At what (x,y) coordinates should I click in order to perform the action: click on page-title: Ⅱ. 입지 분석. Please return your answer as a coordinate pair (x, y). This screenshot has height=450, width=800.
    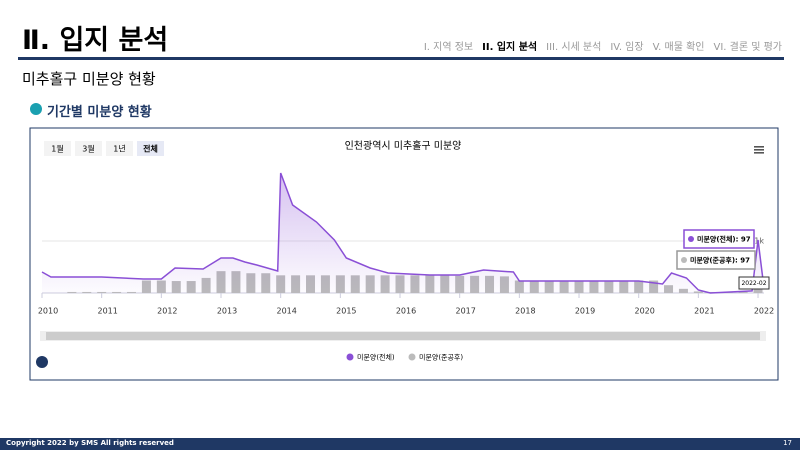
    Looking at the image, I should click on (95, 40).